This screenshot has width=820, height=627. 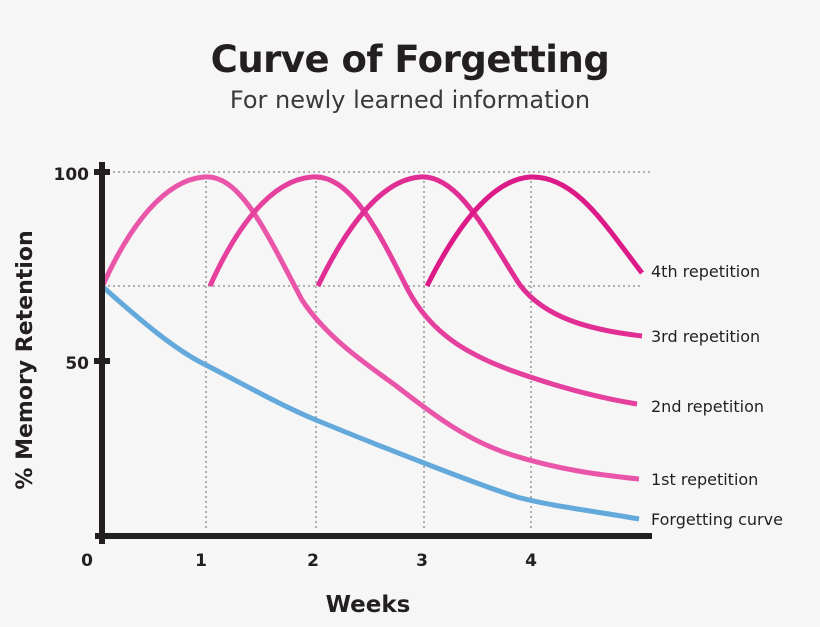 What do you see at coordinates (87, 561) in the screenshot?
I see `x-tick-label-0: 0` at bounding box center [87, 561].